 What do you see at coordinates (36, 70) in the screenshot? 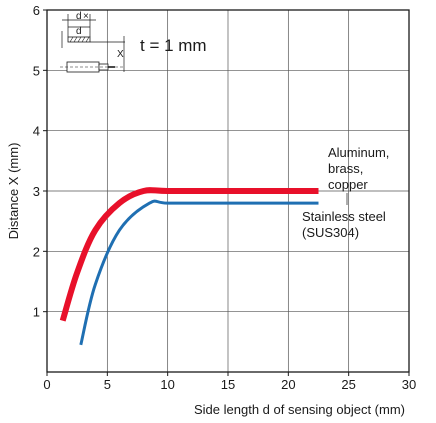
I see `y-tick-label-4: 5` at bounding box center [36, 70].